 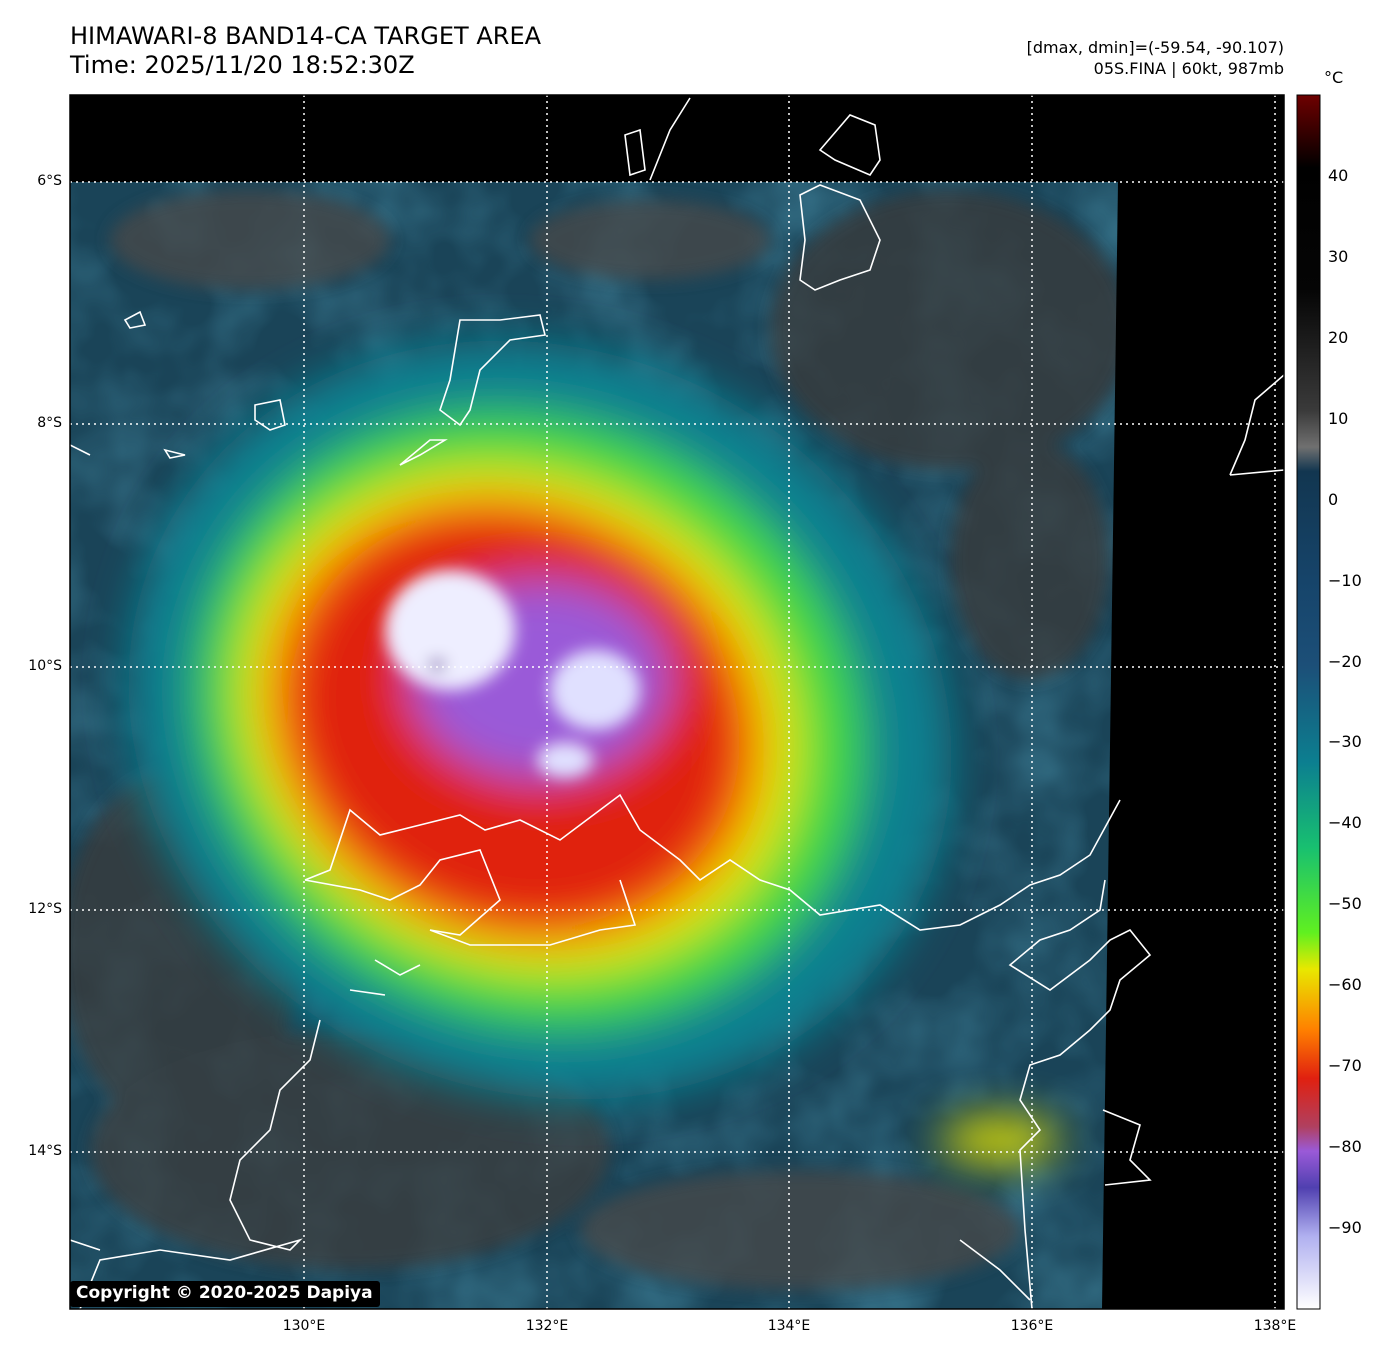 I want to click on colorbar-tick-label: 30, so click(x=1338, y=256).